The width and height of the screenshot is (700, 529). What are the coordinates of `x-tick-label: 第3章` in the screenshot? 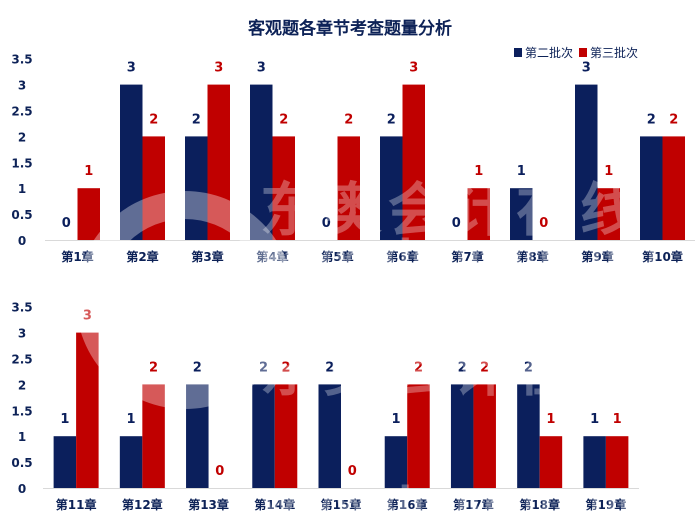 It's located at (207, 256).